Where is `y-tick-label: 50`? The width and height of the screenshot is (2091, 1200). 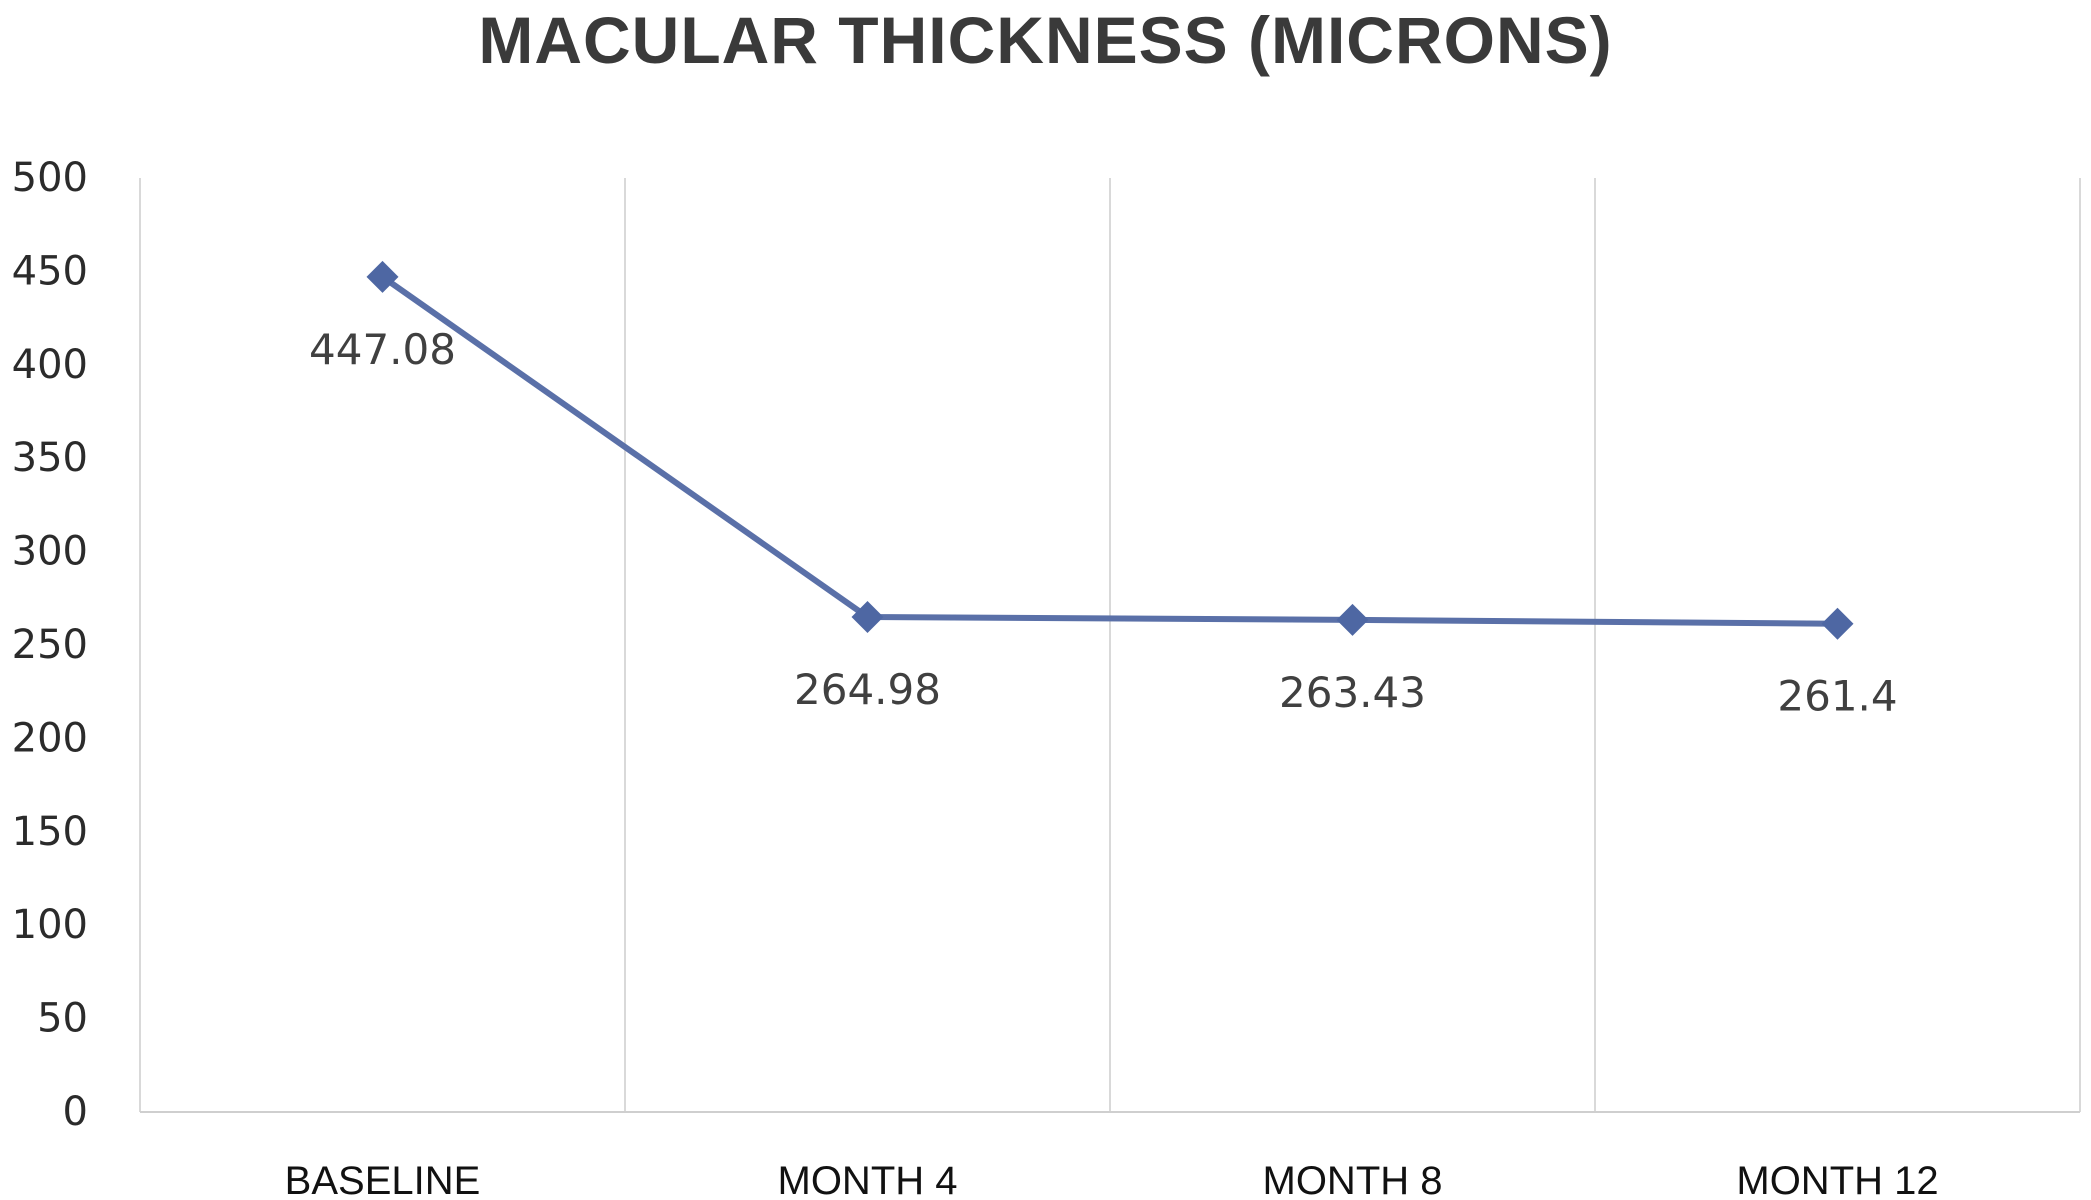 y-tick-label: 50 is located at coordinates (62, 1019).